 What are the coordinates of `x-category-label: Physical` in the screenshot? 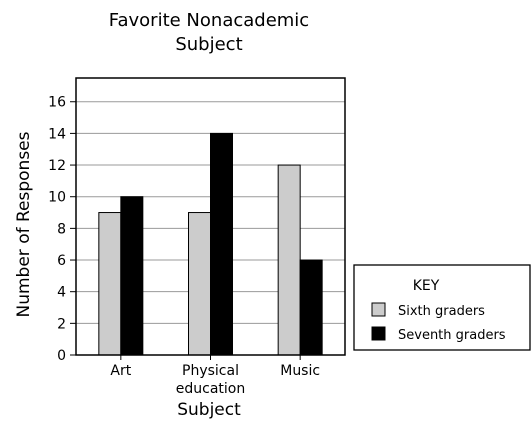 It's located at (210, 371).